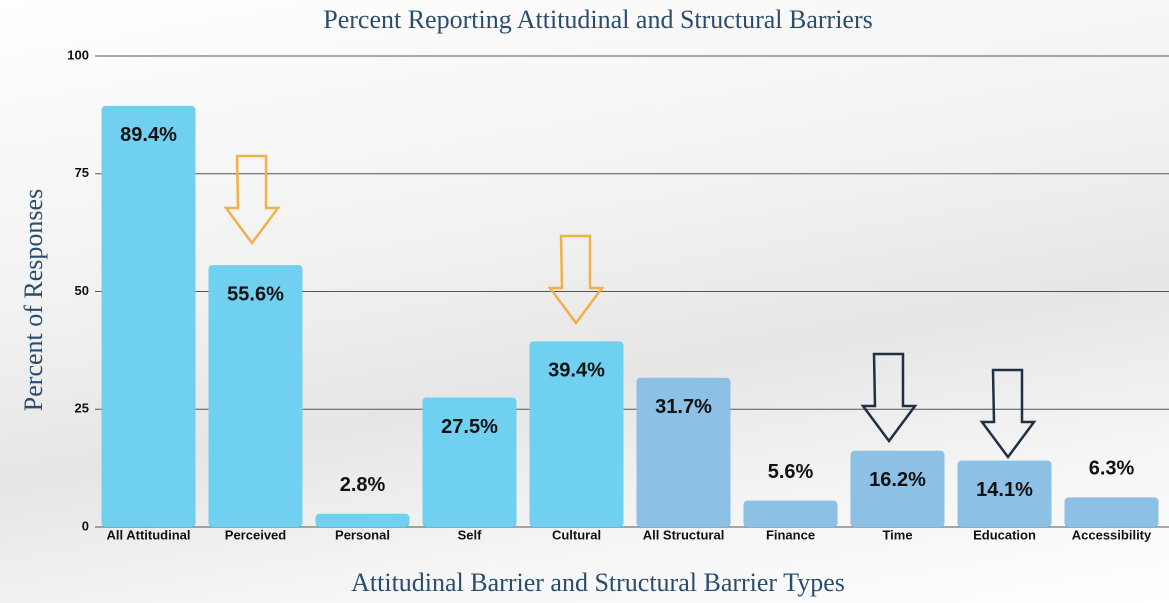  I want to click on x-tick-label: Personal, so click(362, 534).